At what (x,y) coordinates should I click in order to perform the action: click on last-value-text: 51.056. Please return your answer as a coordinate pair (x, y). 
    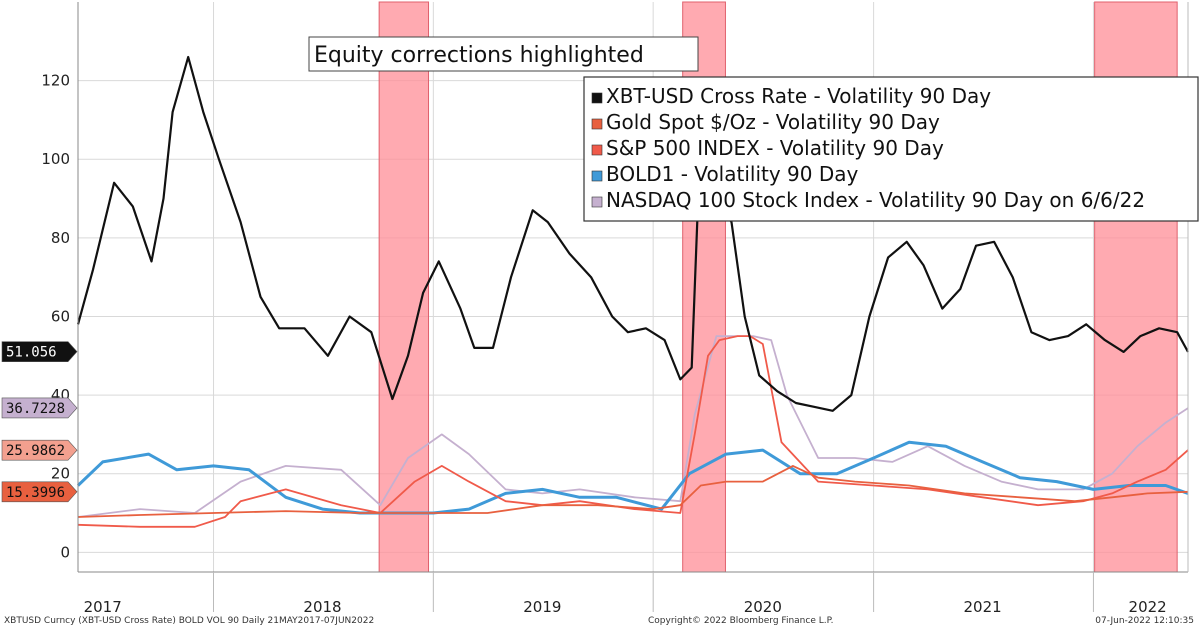
    Looking at the image, I should click on (31, 353).